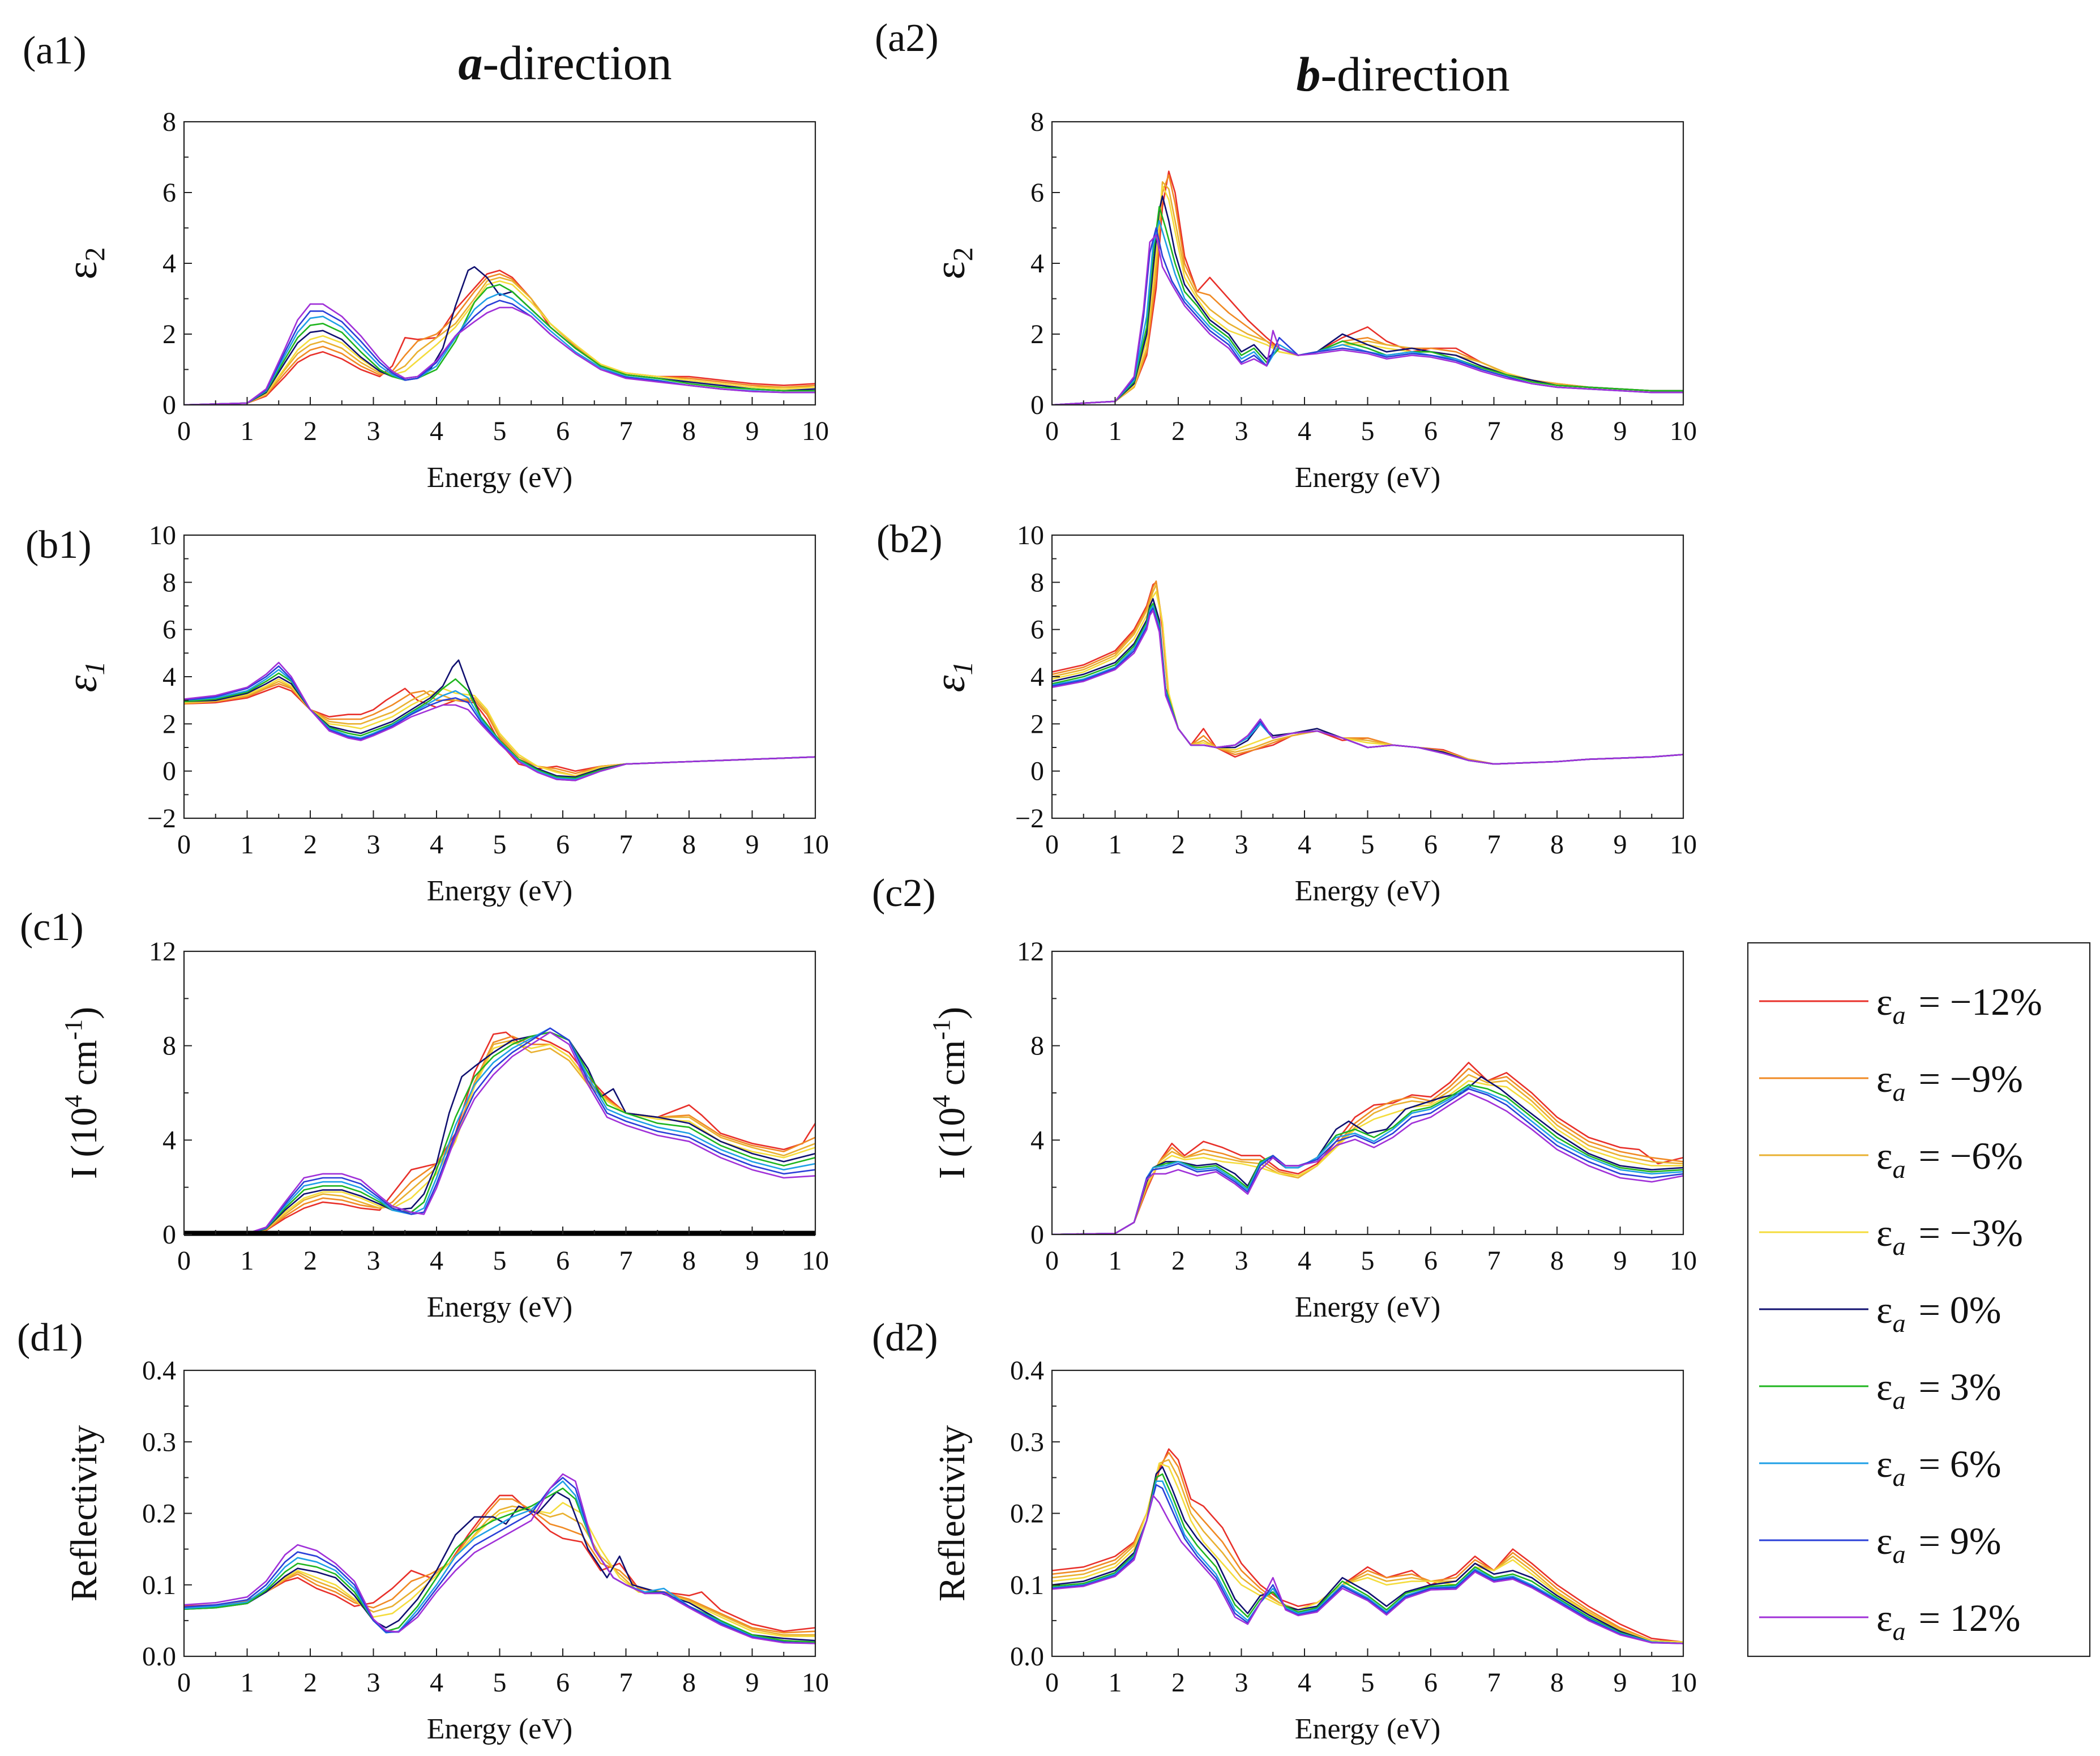  What do you see at coordinates (169, 1235) in the screenshot?
I see `y-tick-label: 0` at bounding box center [169, 1235].